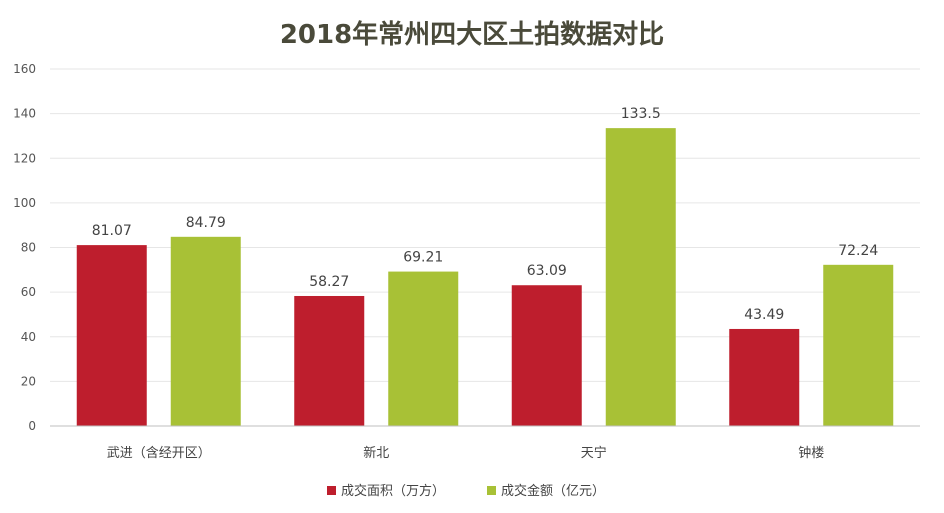 The image size is (944, 513). Describe the element at coordinates (472, 34) in the screenshot. I see `chart-title: 2018年常州四大区土拍数据对比` at that location.